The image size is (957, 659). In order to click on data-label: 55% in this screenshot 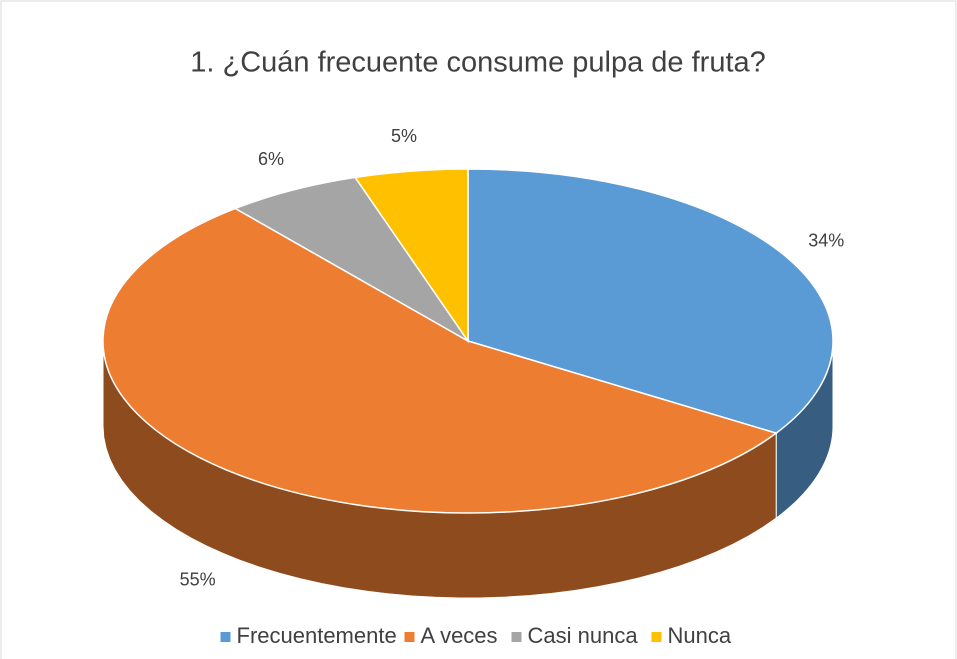, I will do `click(198, 580)`.